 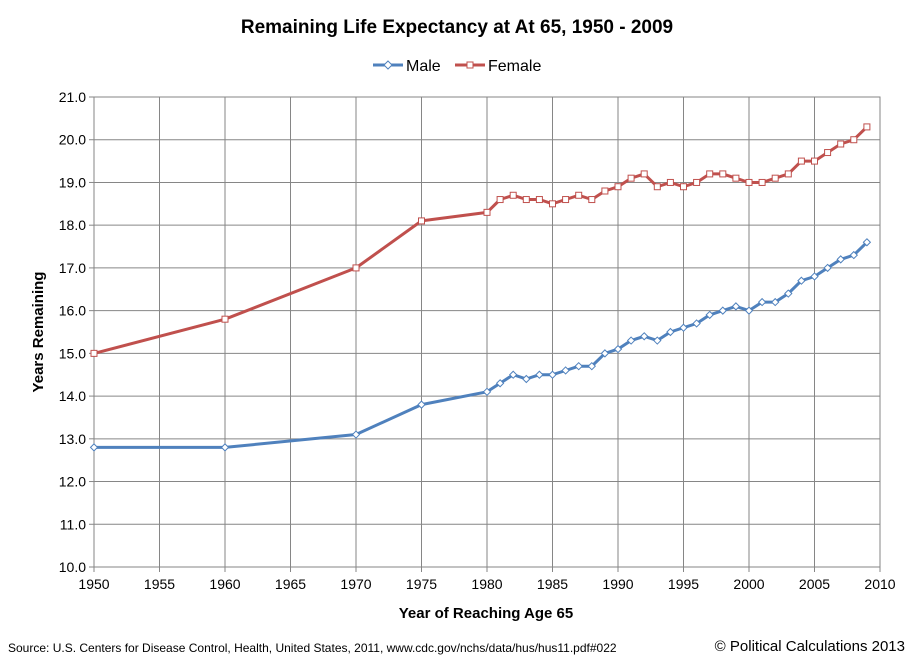 What do you see at coordinates (879, 584) in the screenshot?
I see `x-tick-label: 2010` at bounding box center [879, 584].